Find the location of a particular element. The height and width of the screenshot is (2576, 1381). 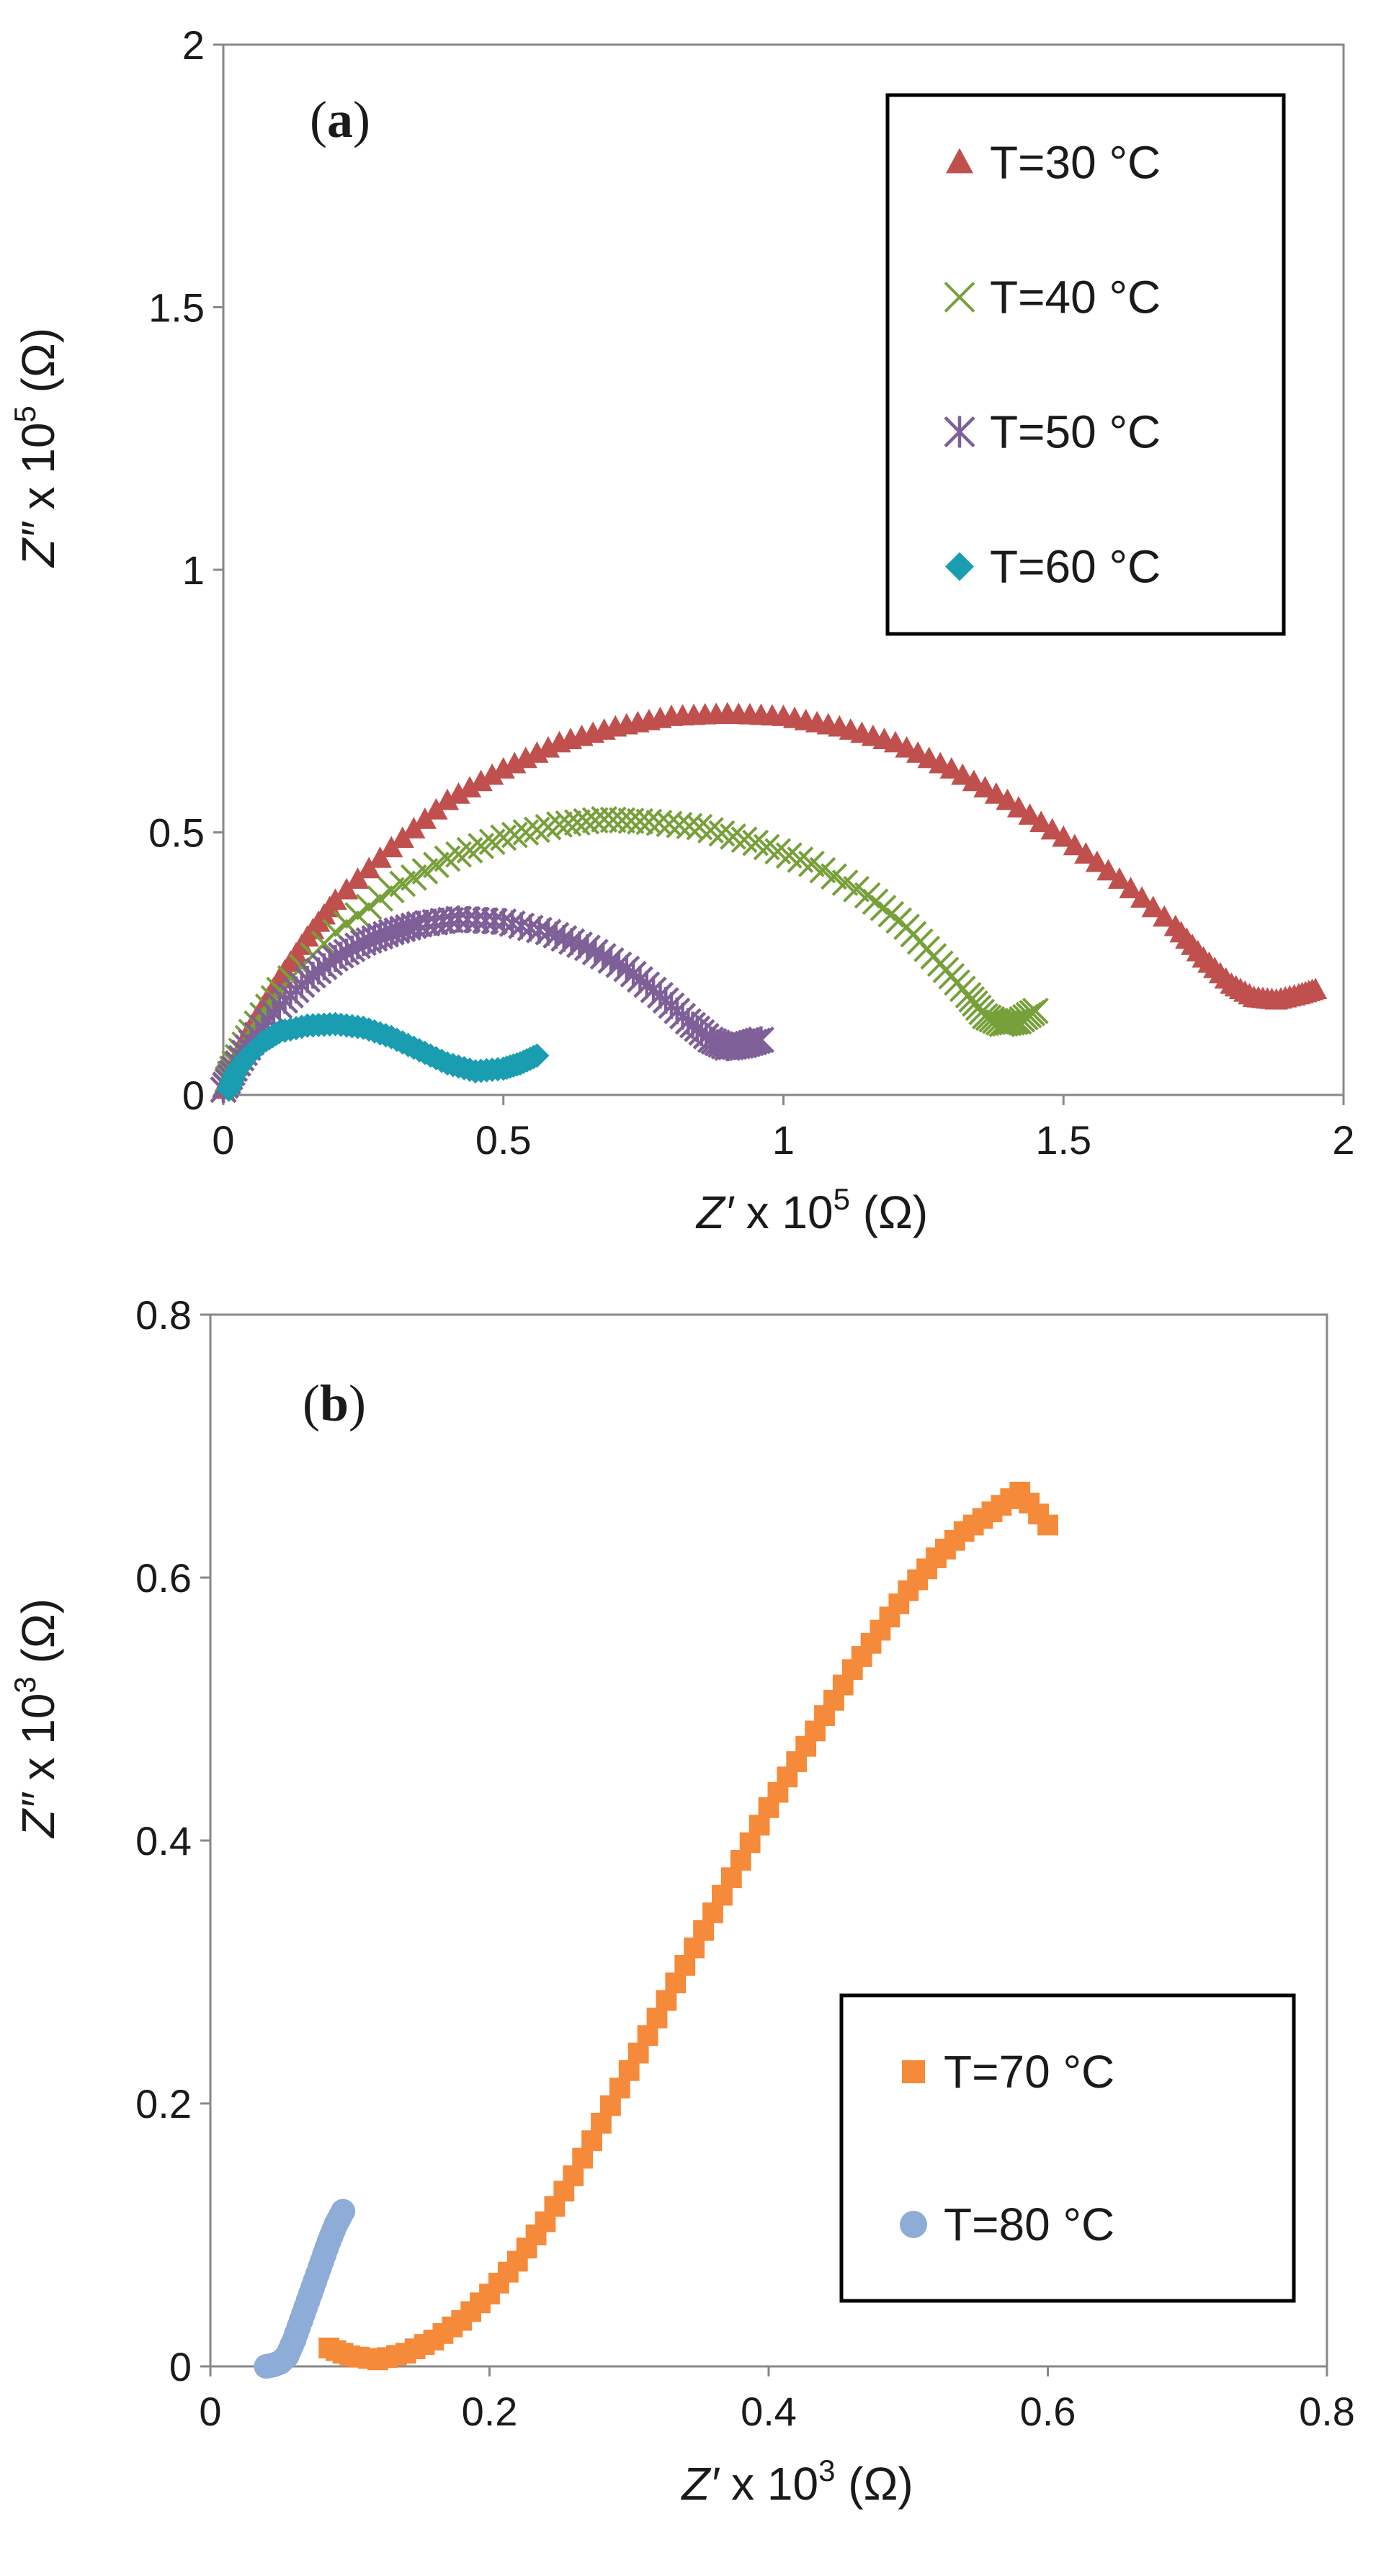

series-60c is located at coordinates (383, 1056).